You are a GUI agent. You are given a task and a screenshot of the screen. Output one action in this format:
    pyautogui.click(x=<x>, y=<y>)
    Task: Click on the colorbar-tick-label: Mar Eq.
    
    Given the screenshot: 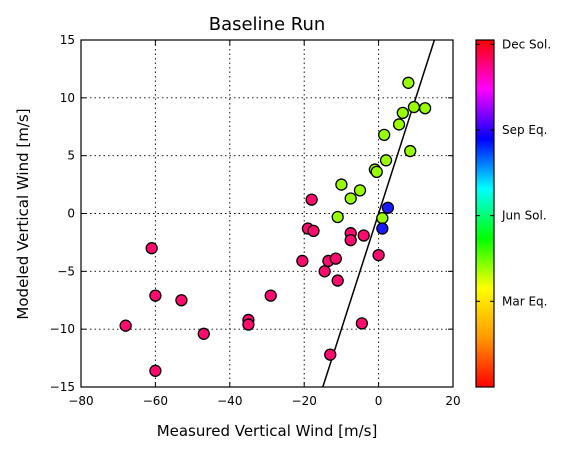 What is the action you would take?
    pyautogui.click(x=524, y=301)
    